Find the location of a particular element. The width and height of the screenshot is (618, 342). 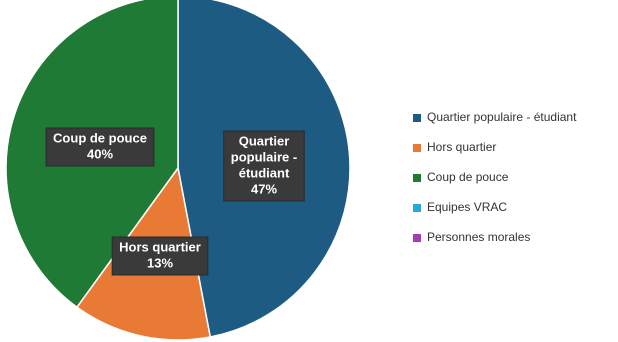

legend-label: Hors quartier is located at coordinates (461, 147).